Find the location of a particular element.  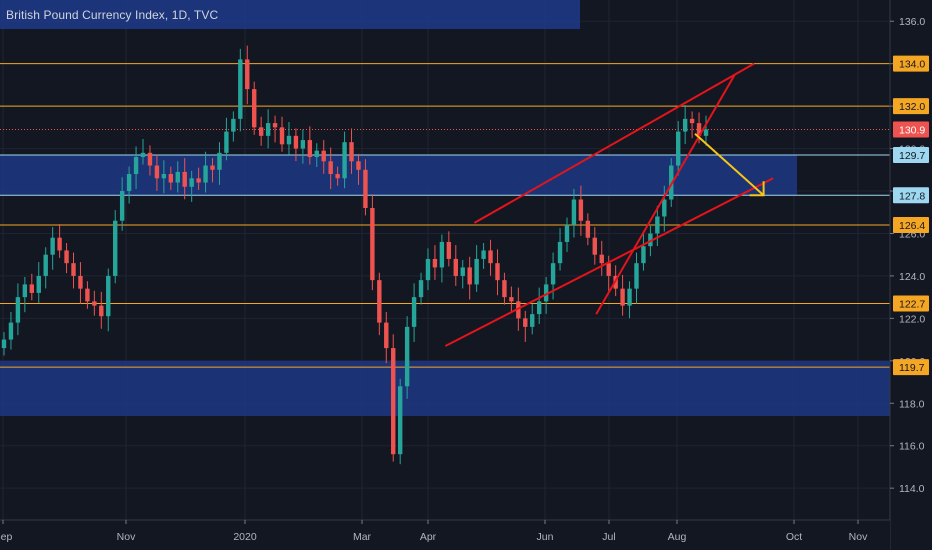

level-label: 119.7 is located at coordinates (912, 368).